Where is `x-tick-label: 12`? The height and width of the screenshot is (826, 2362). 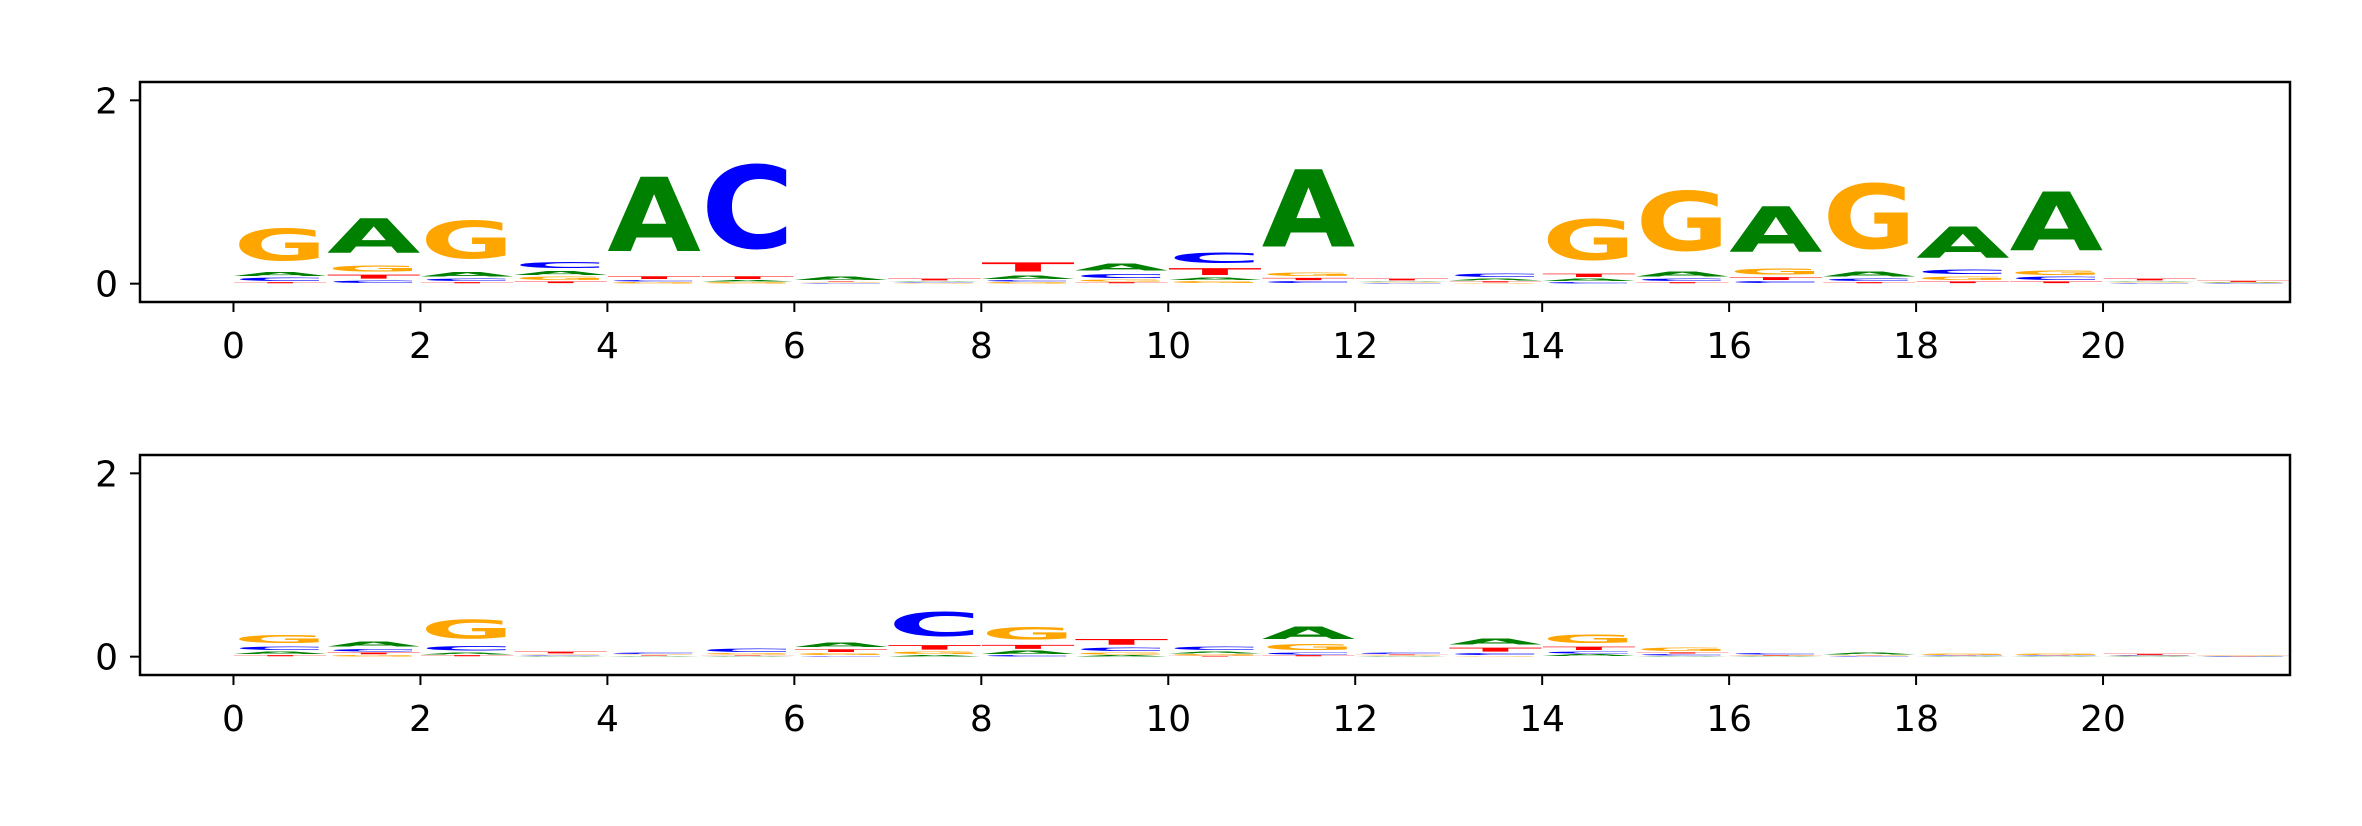 x-tick-label: 12 is located at coordinates (1355, 719).